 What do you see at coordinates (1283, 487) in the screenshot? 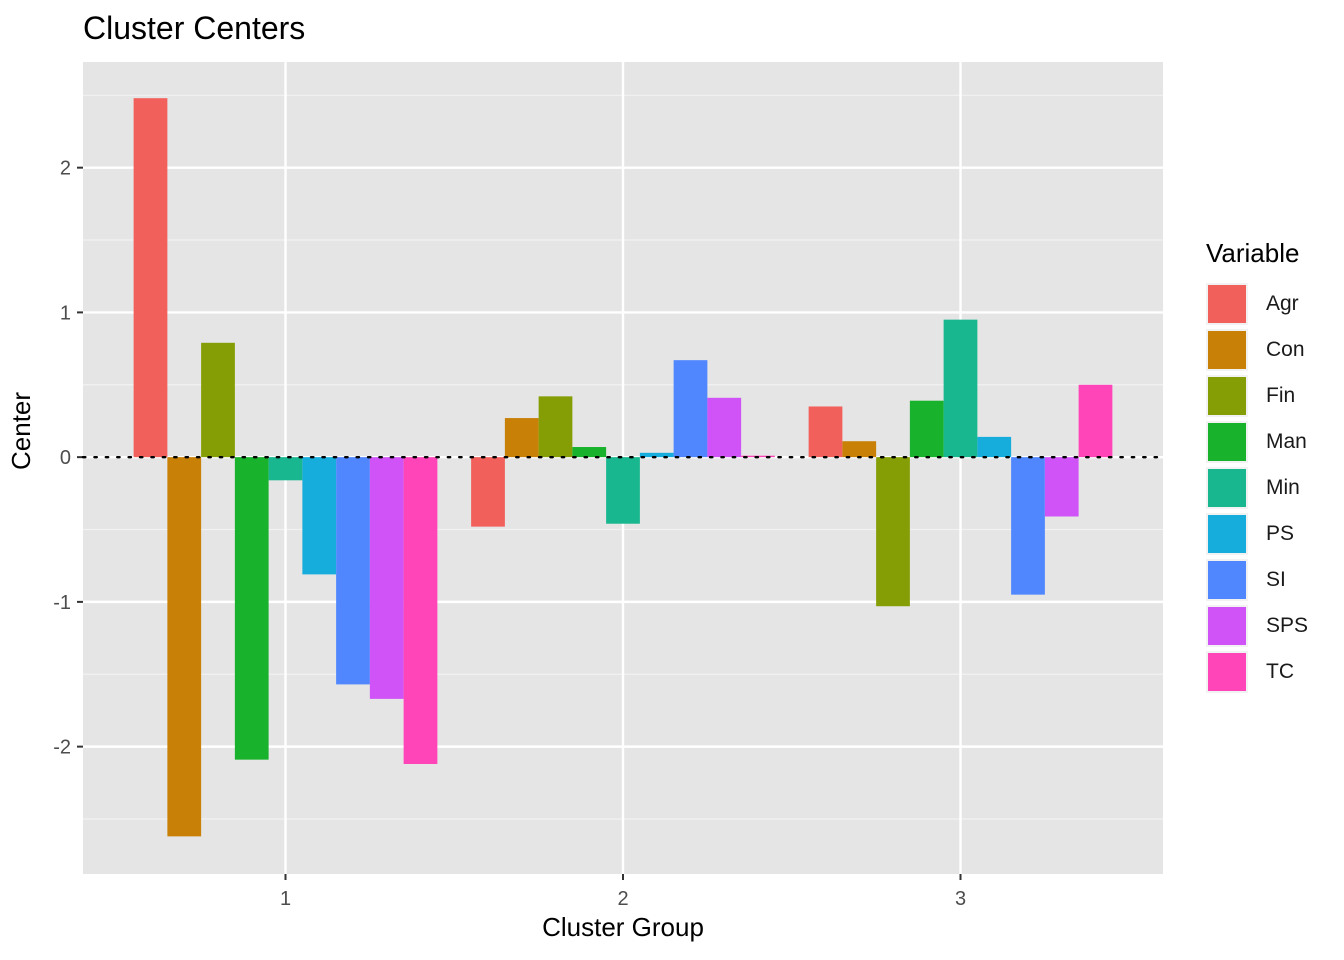
I see `legend-label: Min` at bounding box center [1283, 487].